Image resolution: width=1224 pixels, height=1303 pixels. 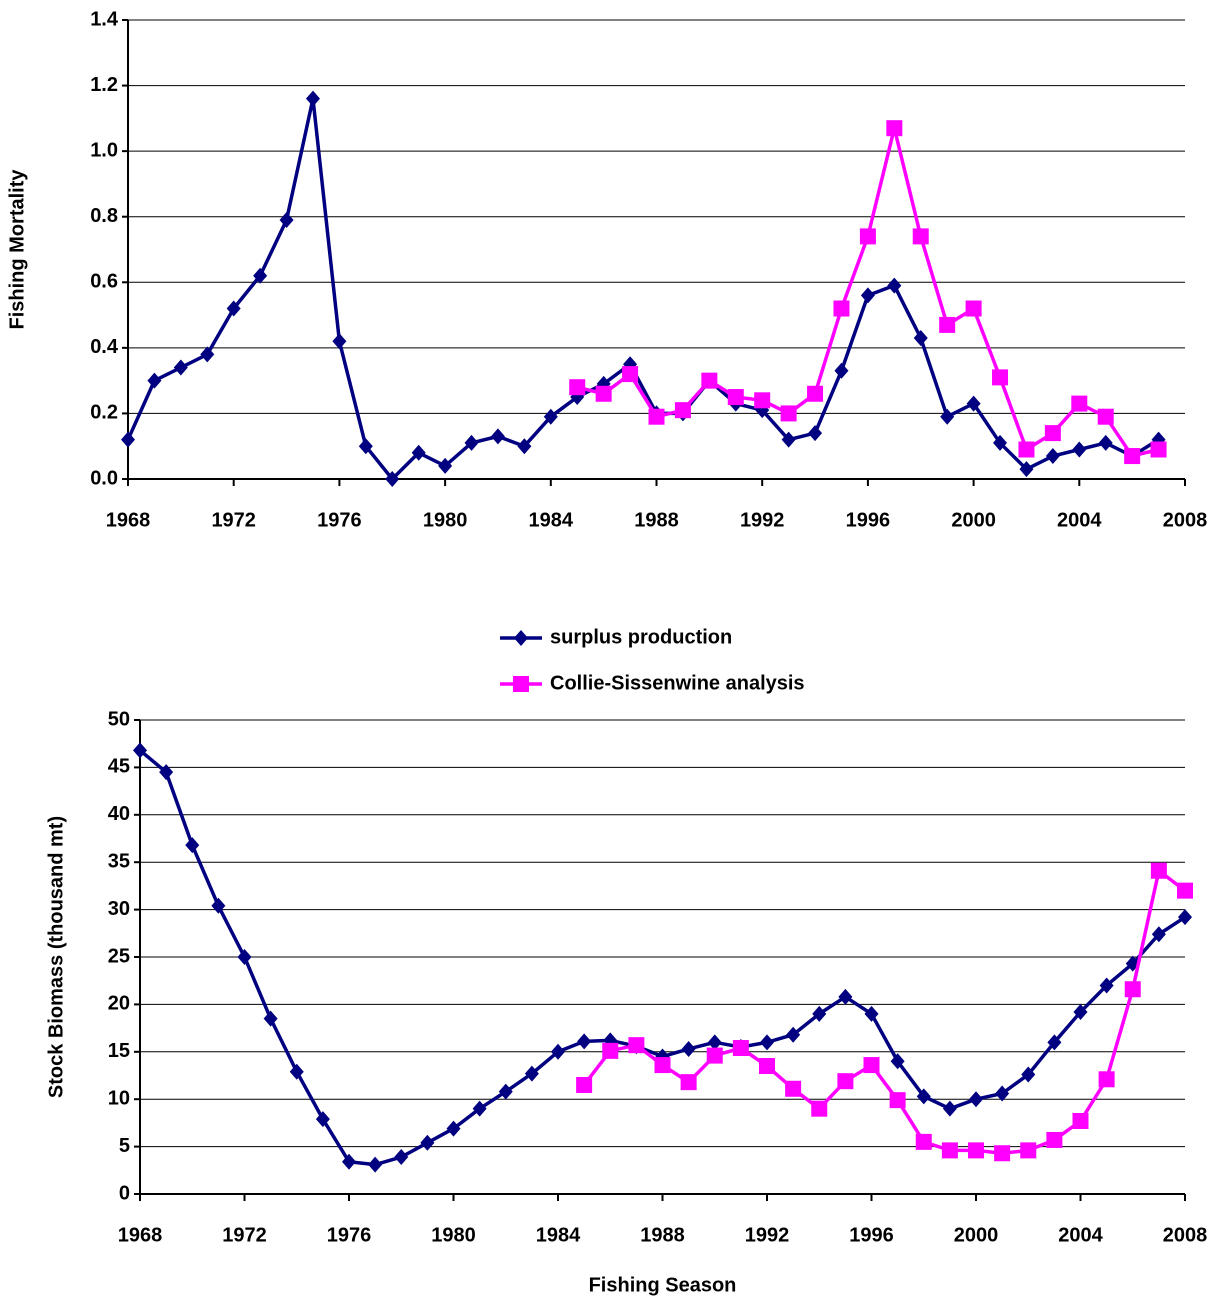 What do you see at coordinates (641, 637) in the screenshot?
I see `legend-label: surplus production` at bounding box center [641, 637].